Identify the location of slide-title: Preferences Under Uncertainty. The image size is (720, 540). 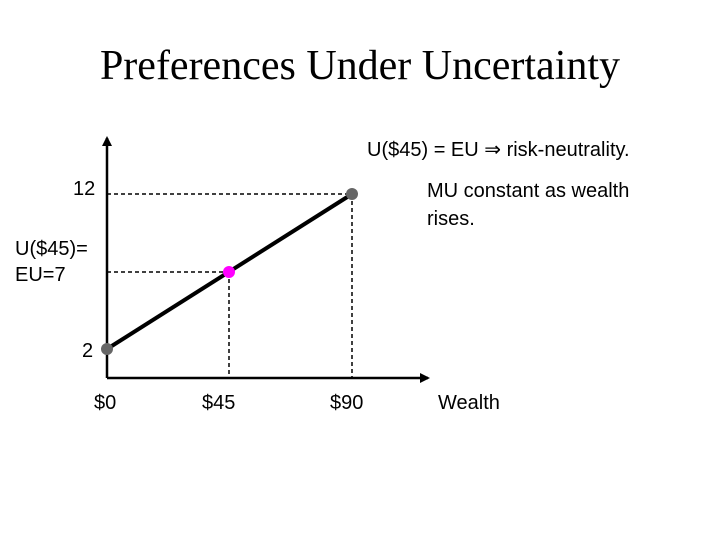
(360, 66).